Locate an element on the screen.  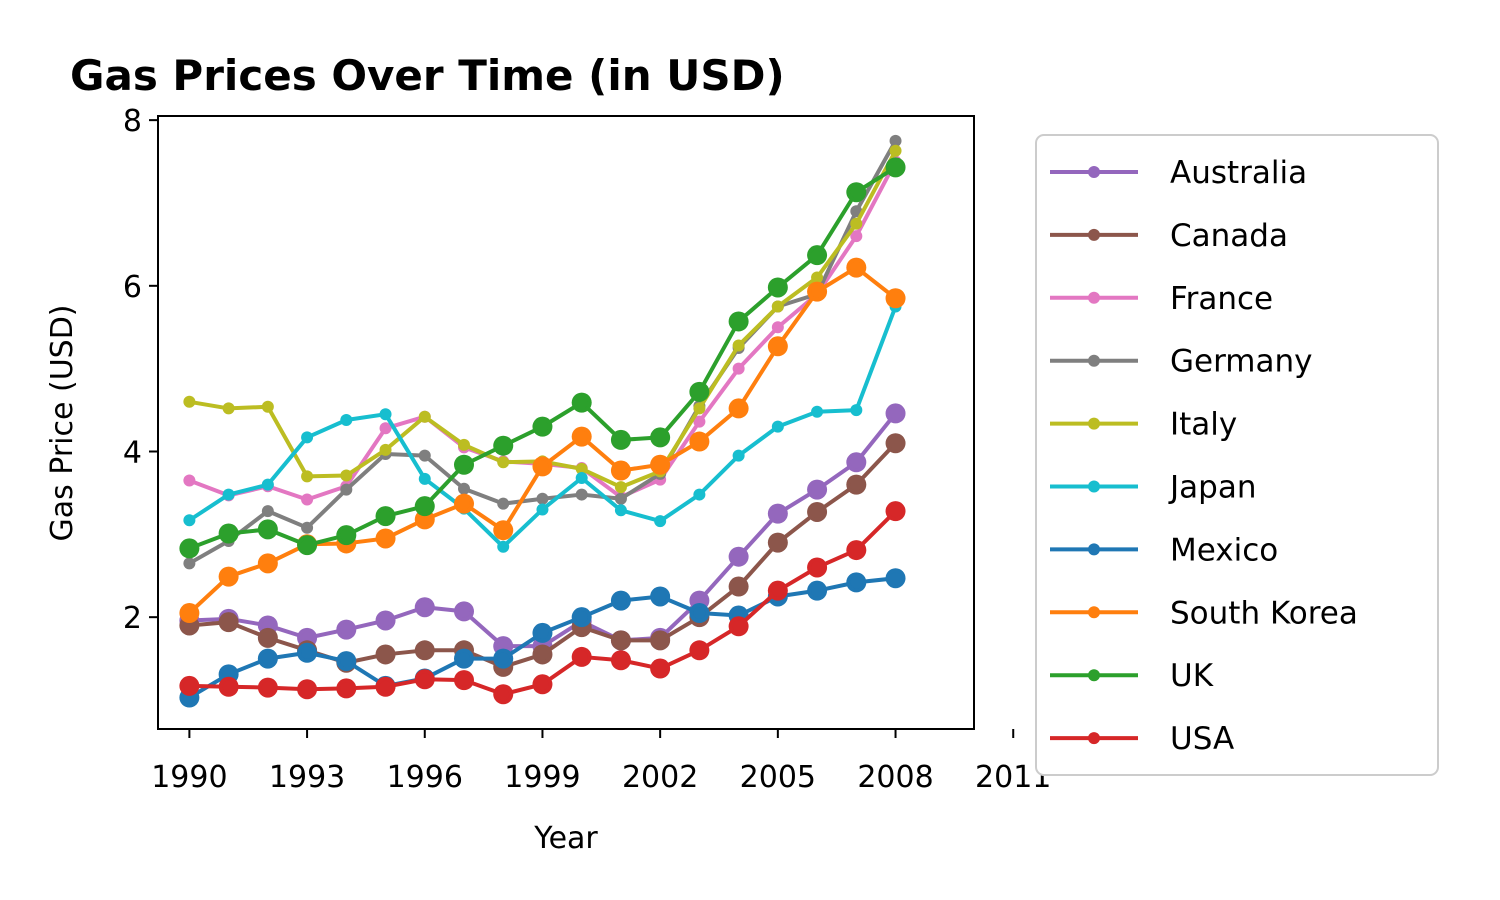
x-axis-label: Year is located at coordinates (565, 838).